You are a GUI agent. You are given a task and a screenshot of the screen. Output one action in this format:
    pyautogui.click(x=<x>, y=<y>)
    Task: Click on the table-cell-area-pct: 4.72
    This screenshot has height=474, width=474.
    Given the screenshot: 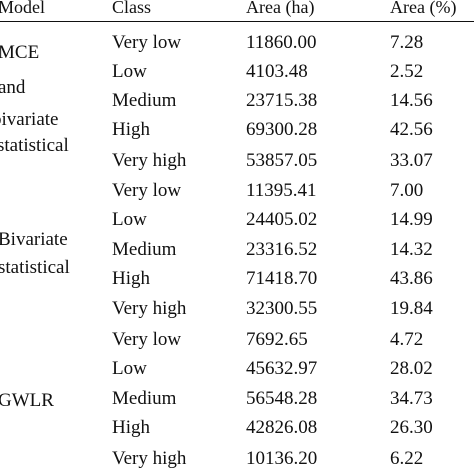 What is the action you would take?
    pyautogui.click(x=407, y=339)
    